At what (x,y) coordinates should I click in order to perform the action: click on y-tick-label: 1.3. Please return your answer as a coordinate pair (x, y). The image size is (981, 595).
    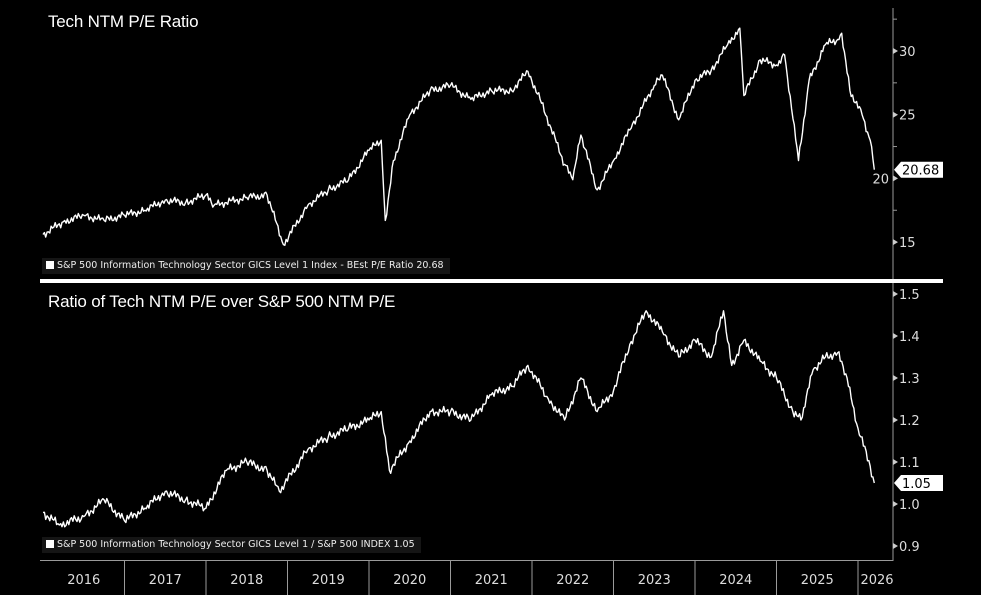
    Looking at the image, I should click on (909, 379).